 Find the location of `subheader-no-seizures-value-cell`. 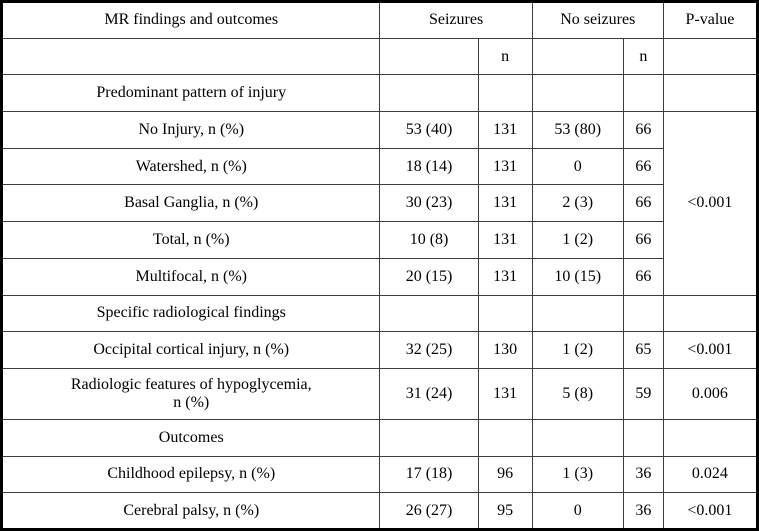

subheader-no-seizures-value-cell is located at coordinates (577, 56).